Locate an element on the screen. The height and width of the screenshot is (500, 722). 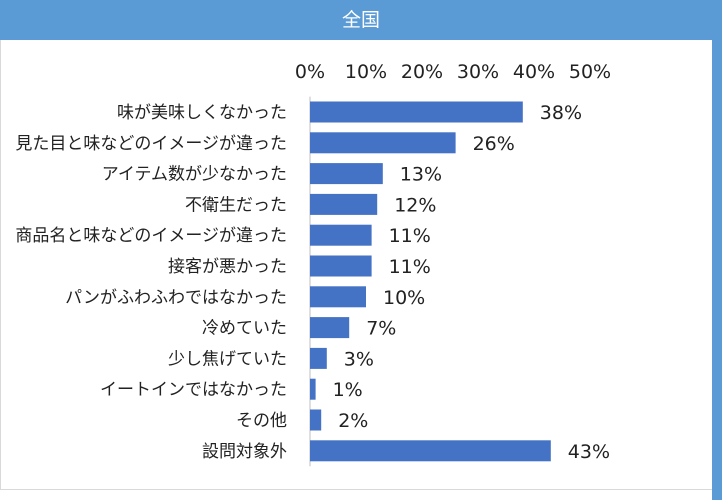
category-label: 味が美味しくなかった is located at coordinates (202, 113).